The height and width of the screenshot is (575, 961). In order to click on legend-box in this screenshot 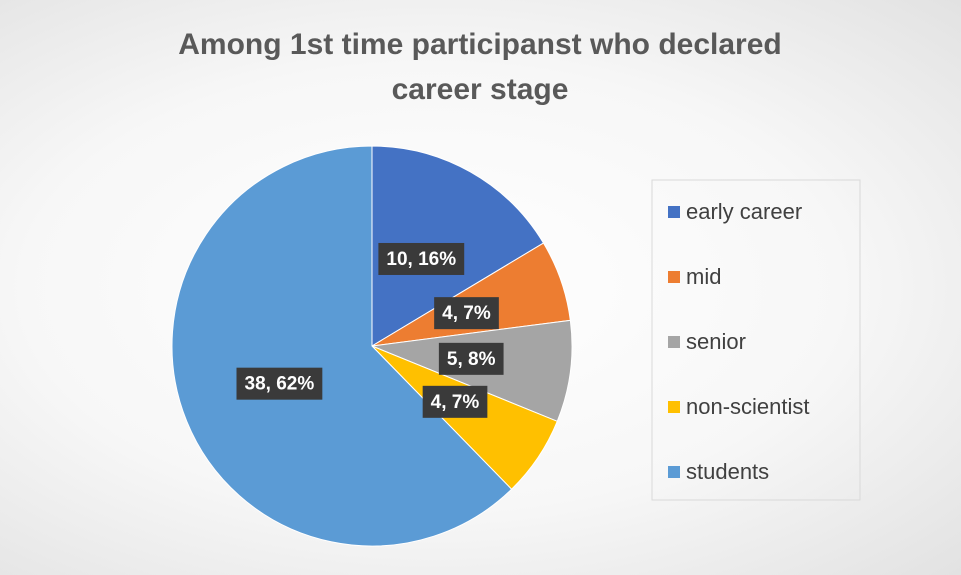, I will do `click(756, 340)`.